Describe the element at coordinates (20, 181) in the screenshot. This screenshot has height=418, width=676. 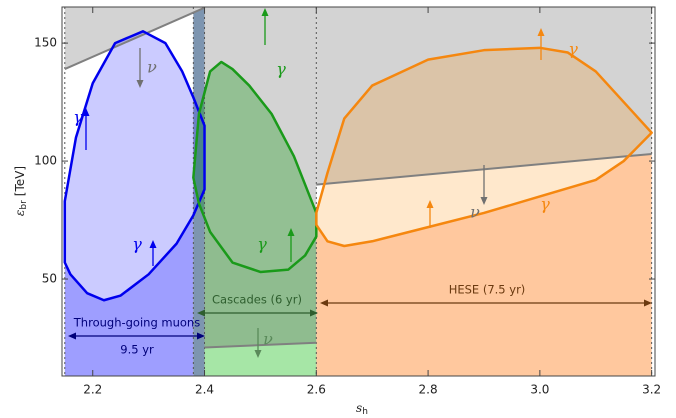
I see `y-label-unit: [TeV]` at that location.